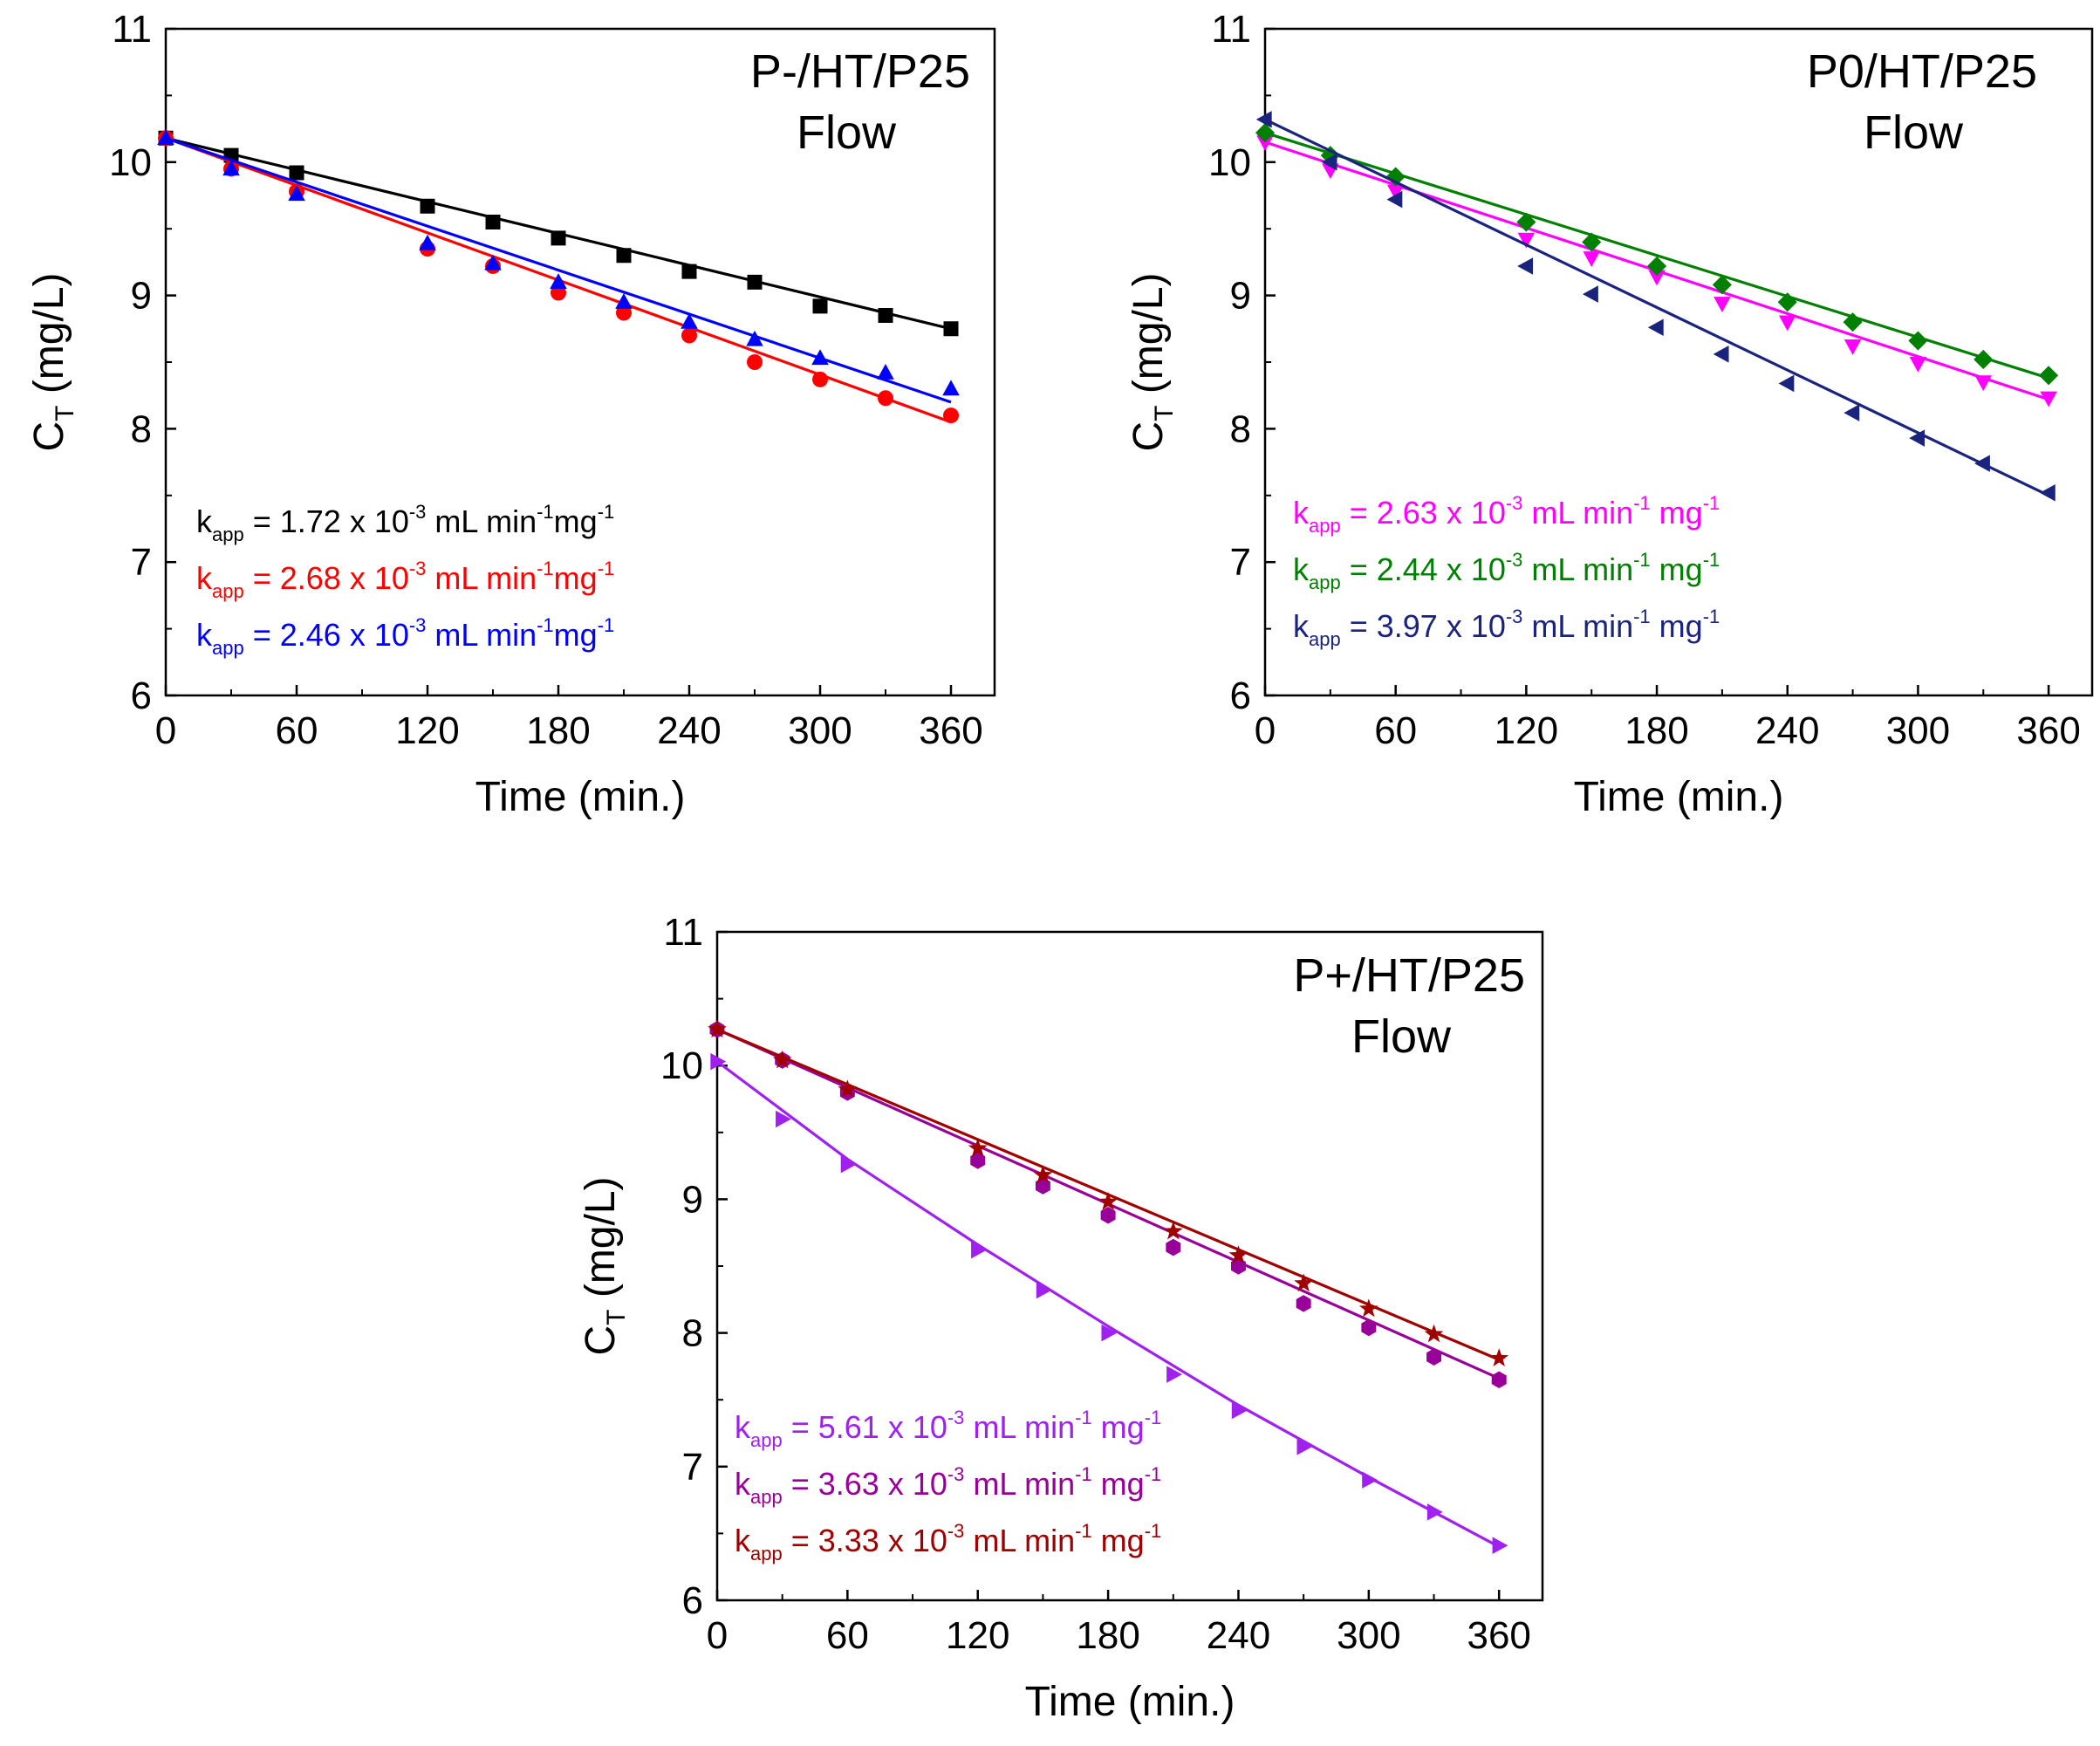 This screenshot has width=2100, height=1746. I want to click on x-tick-label: 300, so click(820, 730).